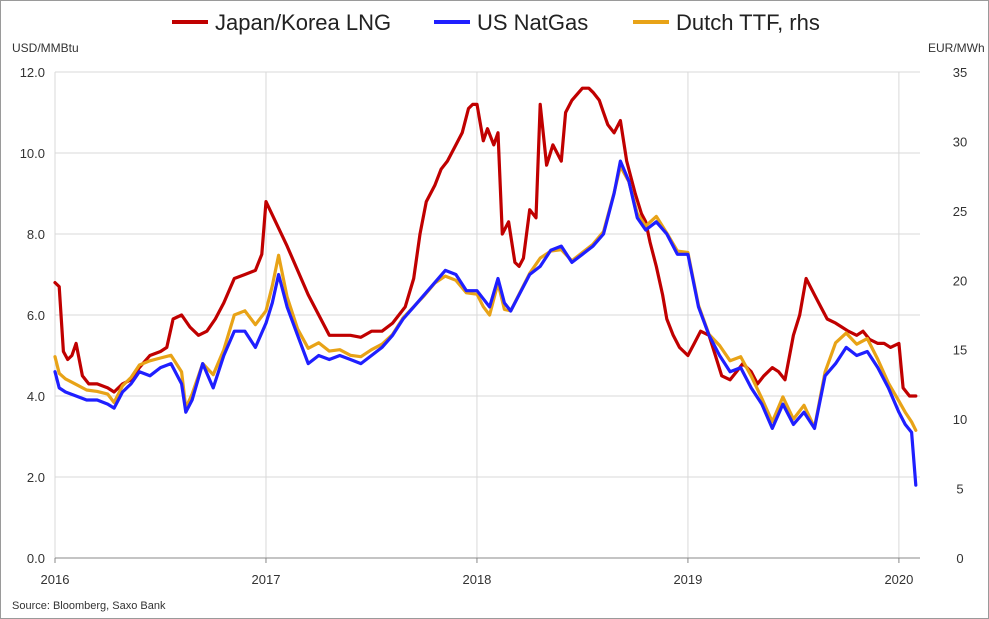 Image resolution: width=989 pixels, height=619 pixels. Describe the element at coordinates (36, 396) in the screenshot. I see `y-left-tick-label: 4.0` at that location.